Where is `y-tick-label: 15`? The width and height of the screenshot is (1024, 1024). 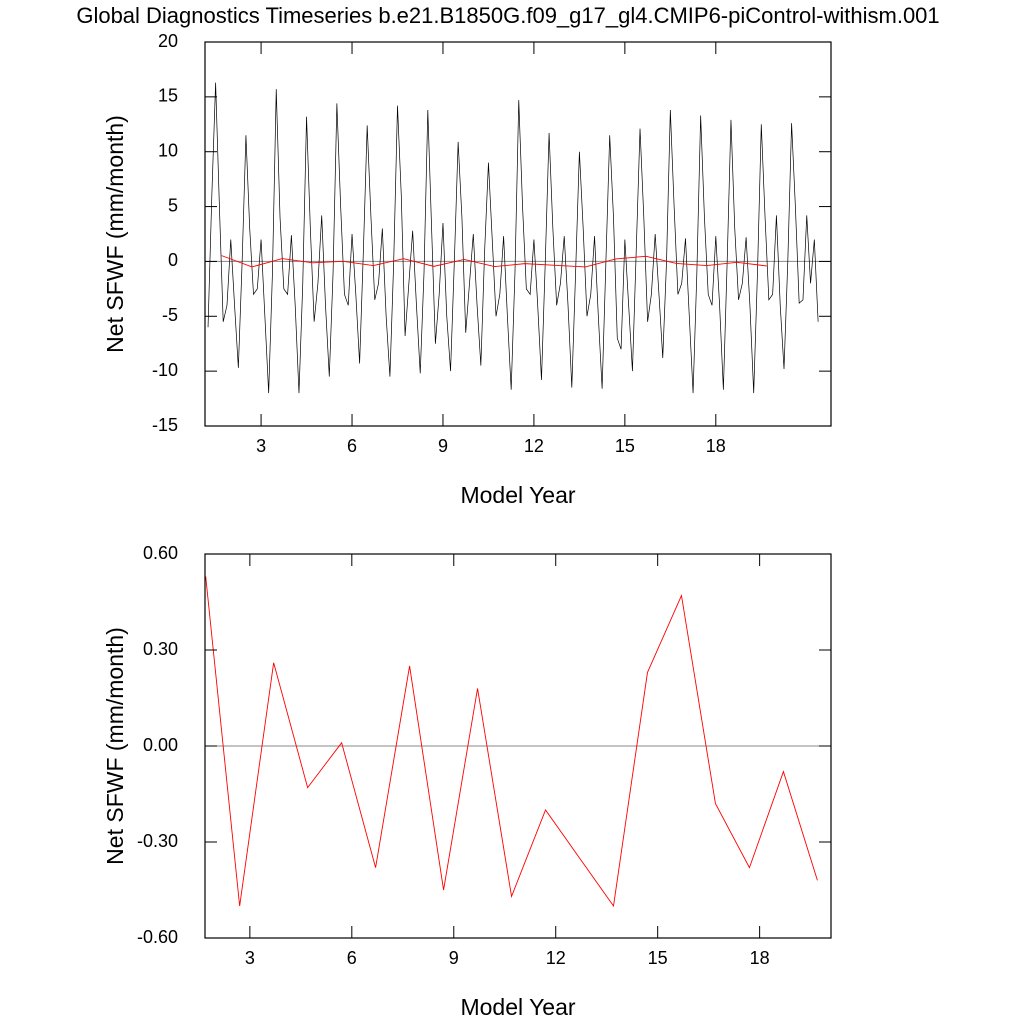
y-tick-label: 15 is located at coordinates (168, 96).